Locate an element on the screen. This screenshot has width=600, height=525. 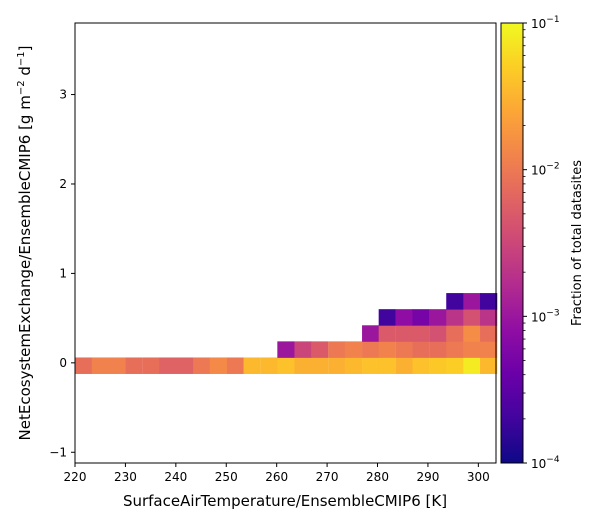
x-tick-label: 290 is located at coordinates (427, 477).